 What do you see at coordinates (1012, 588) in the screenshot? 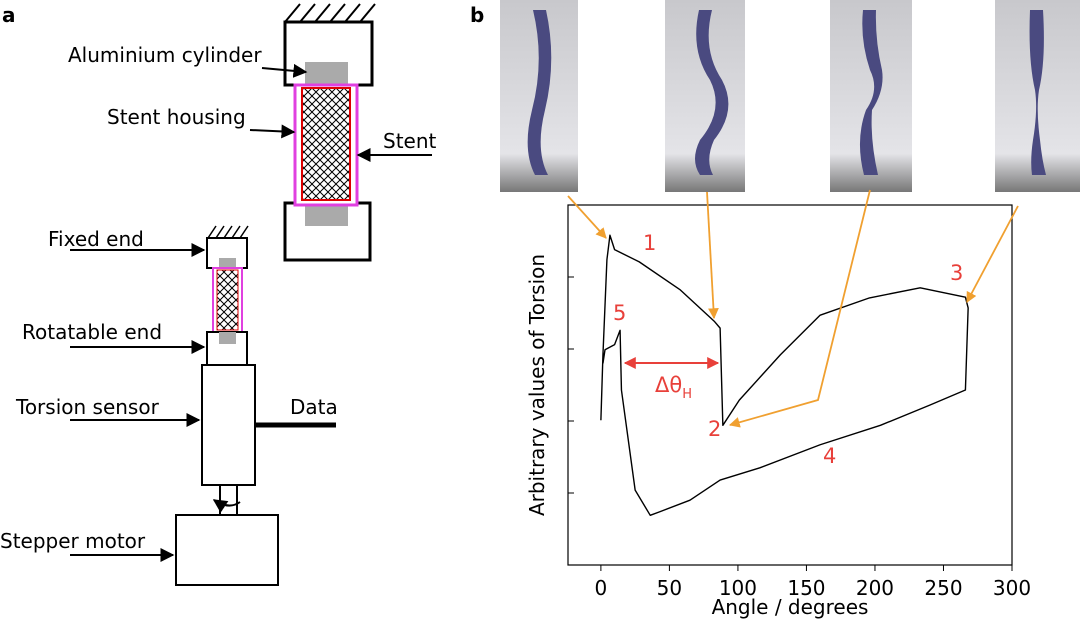
I see `x-tick-label: 300` at bounding box center [1012, 588].